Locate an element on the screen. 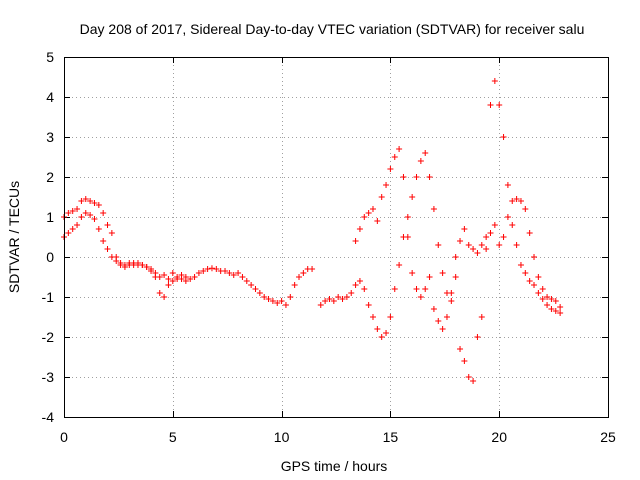 The width and height of the screenshot is (640, 480). x-tick-label: 15 is located at coordinates (391, 437).